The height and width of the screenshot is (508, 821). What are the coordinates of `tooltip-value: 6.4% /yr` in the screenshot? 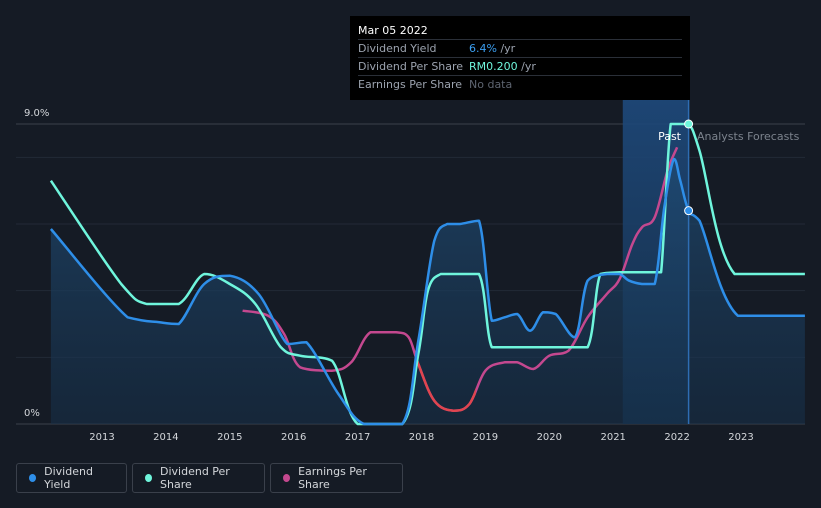 It's located at (492, 48).